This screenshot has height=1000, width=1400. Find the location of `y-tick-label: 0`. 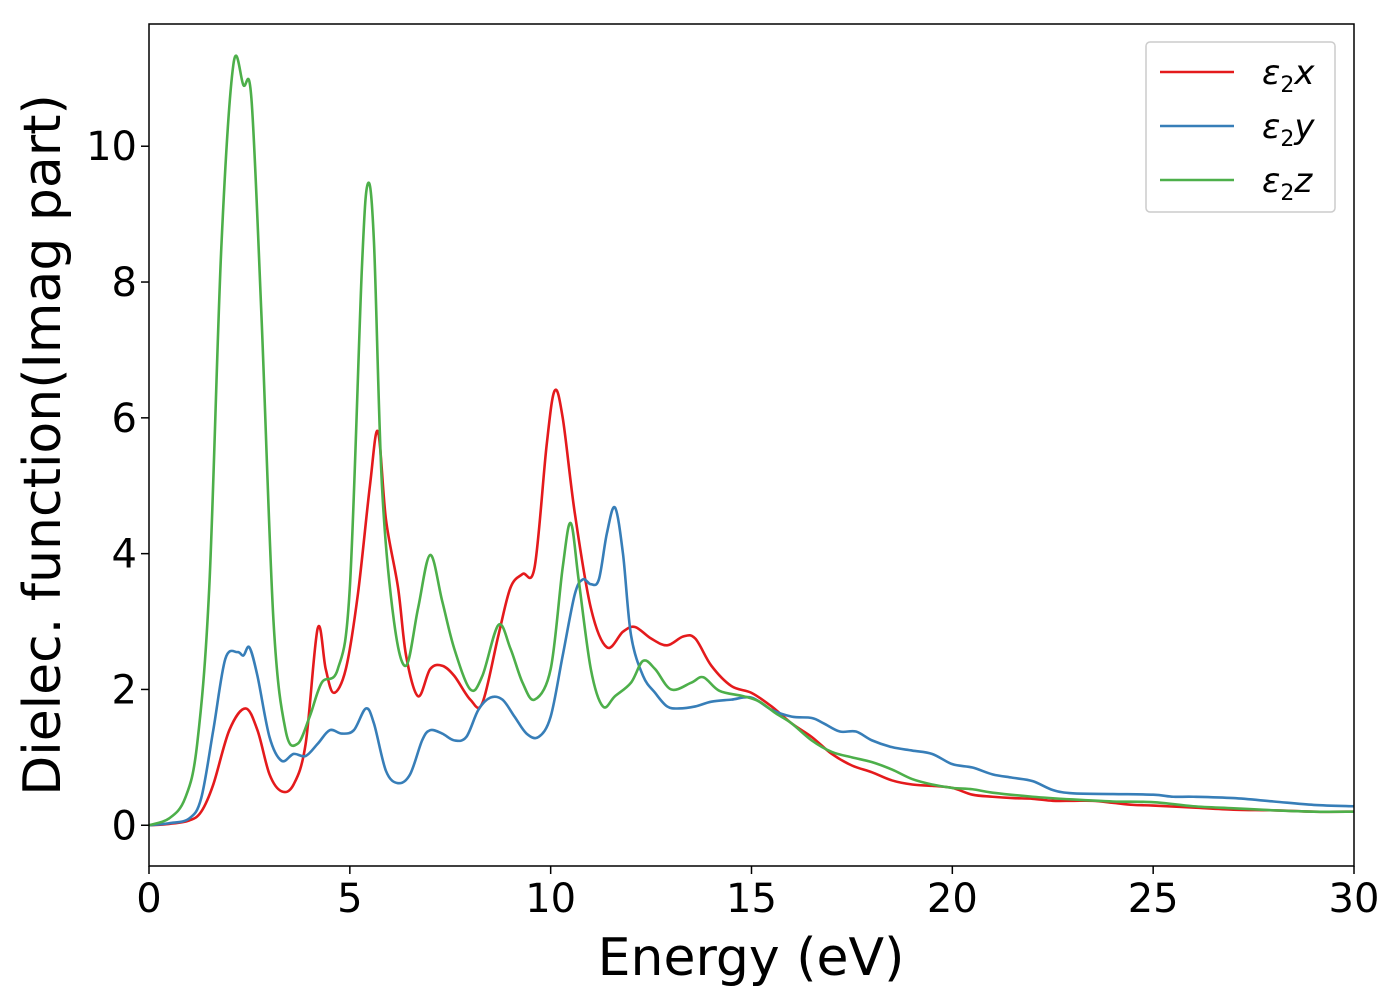

y-tick-label: 0 is located at coordinates (124, 826).